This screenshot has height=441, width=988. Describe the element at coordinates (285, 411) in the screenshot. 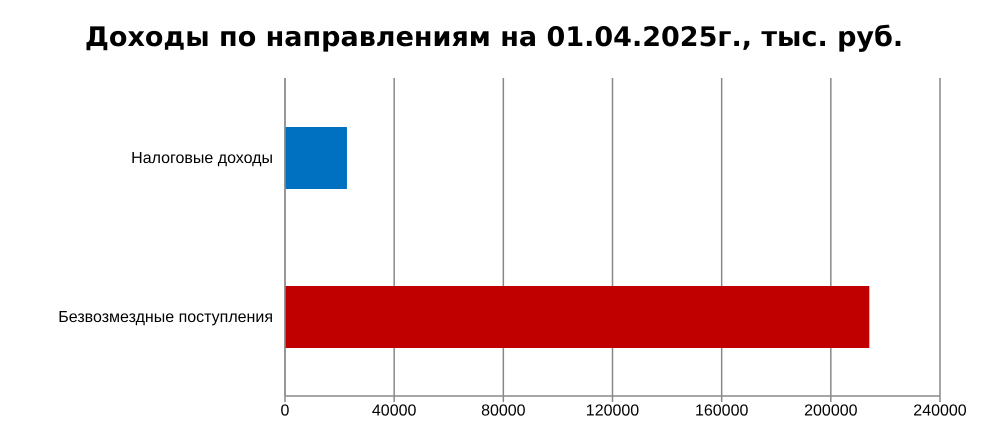

I see `x-tick-label: 0` at that location.